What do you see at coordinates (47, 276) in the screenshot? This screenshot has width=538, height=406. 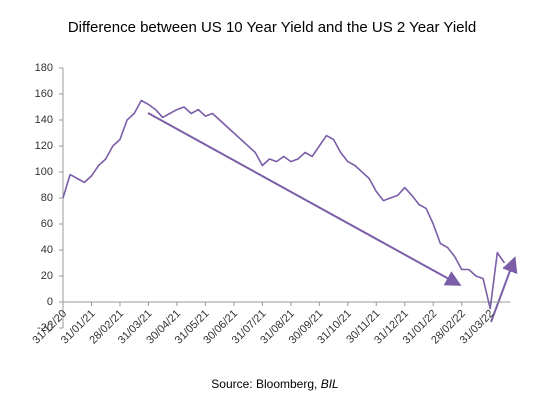 I see `y-tick-label: 20` at bounding box center [47, 276].